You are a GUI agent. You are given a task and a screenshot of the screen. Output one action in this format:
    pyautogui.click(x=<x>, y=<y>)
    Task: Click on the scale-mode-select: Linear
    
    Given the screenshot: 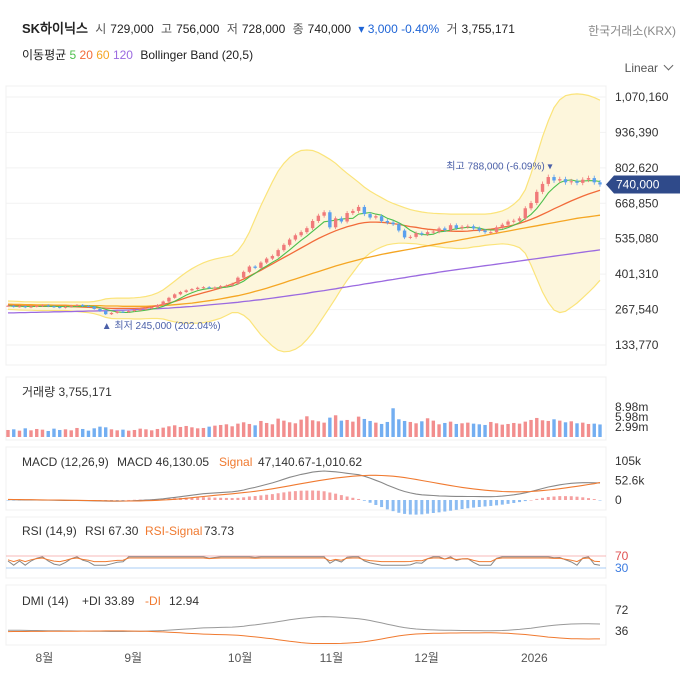 What is the action you would take?
    pyautogui.click(x=641, y=68)
    